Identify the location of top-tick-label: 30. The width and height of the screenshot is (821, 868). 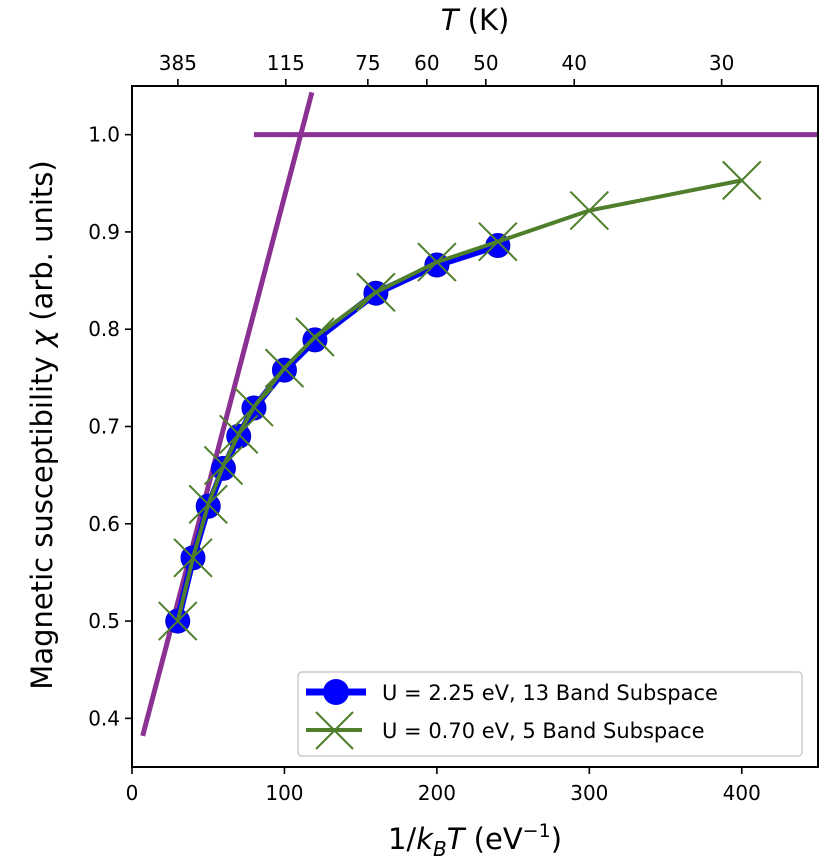
(721, 63).